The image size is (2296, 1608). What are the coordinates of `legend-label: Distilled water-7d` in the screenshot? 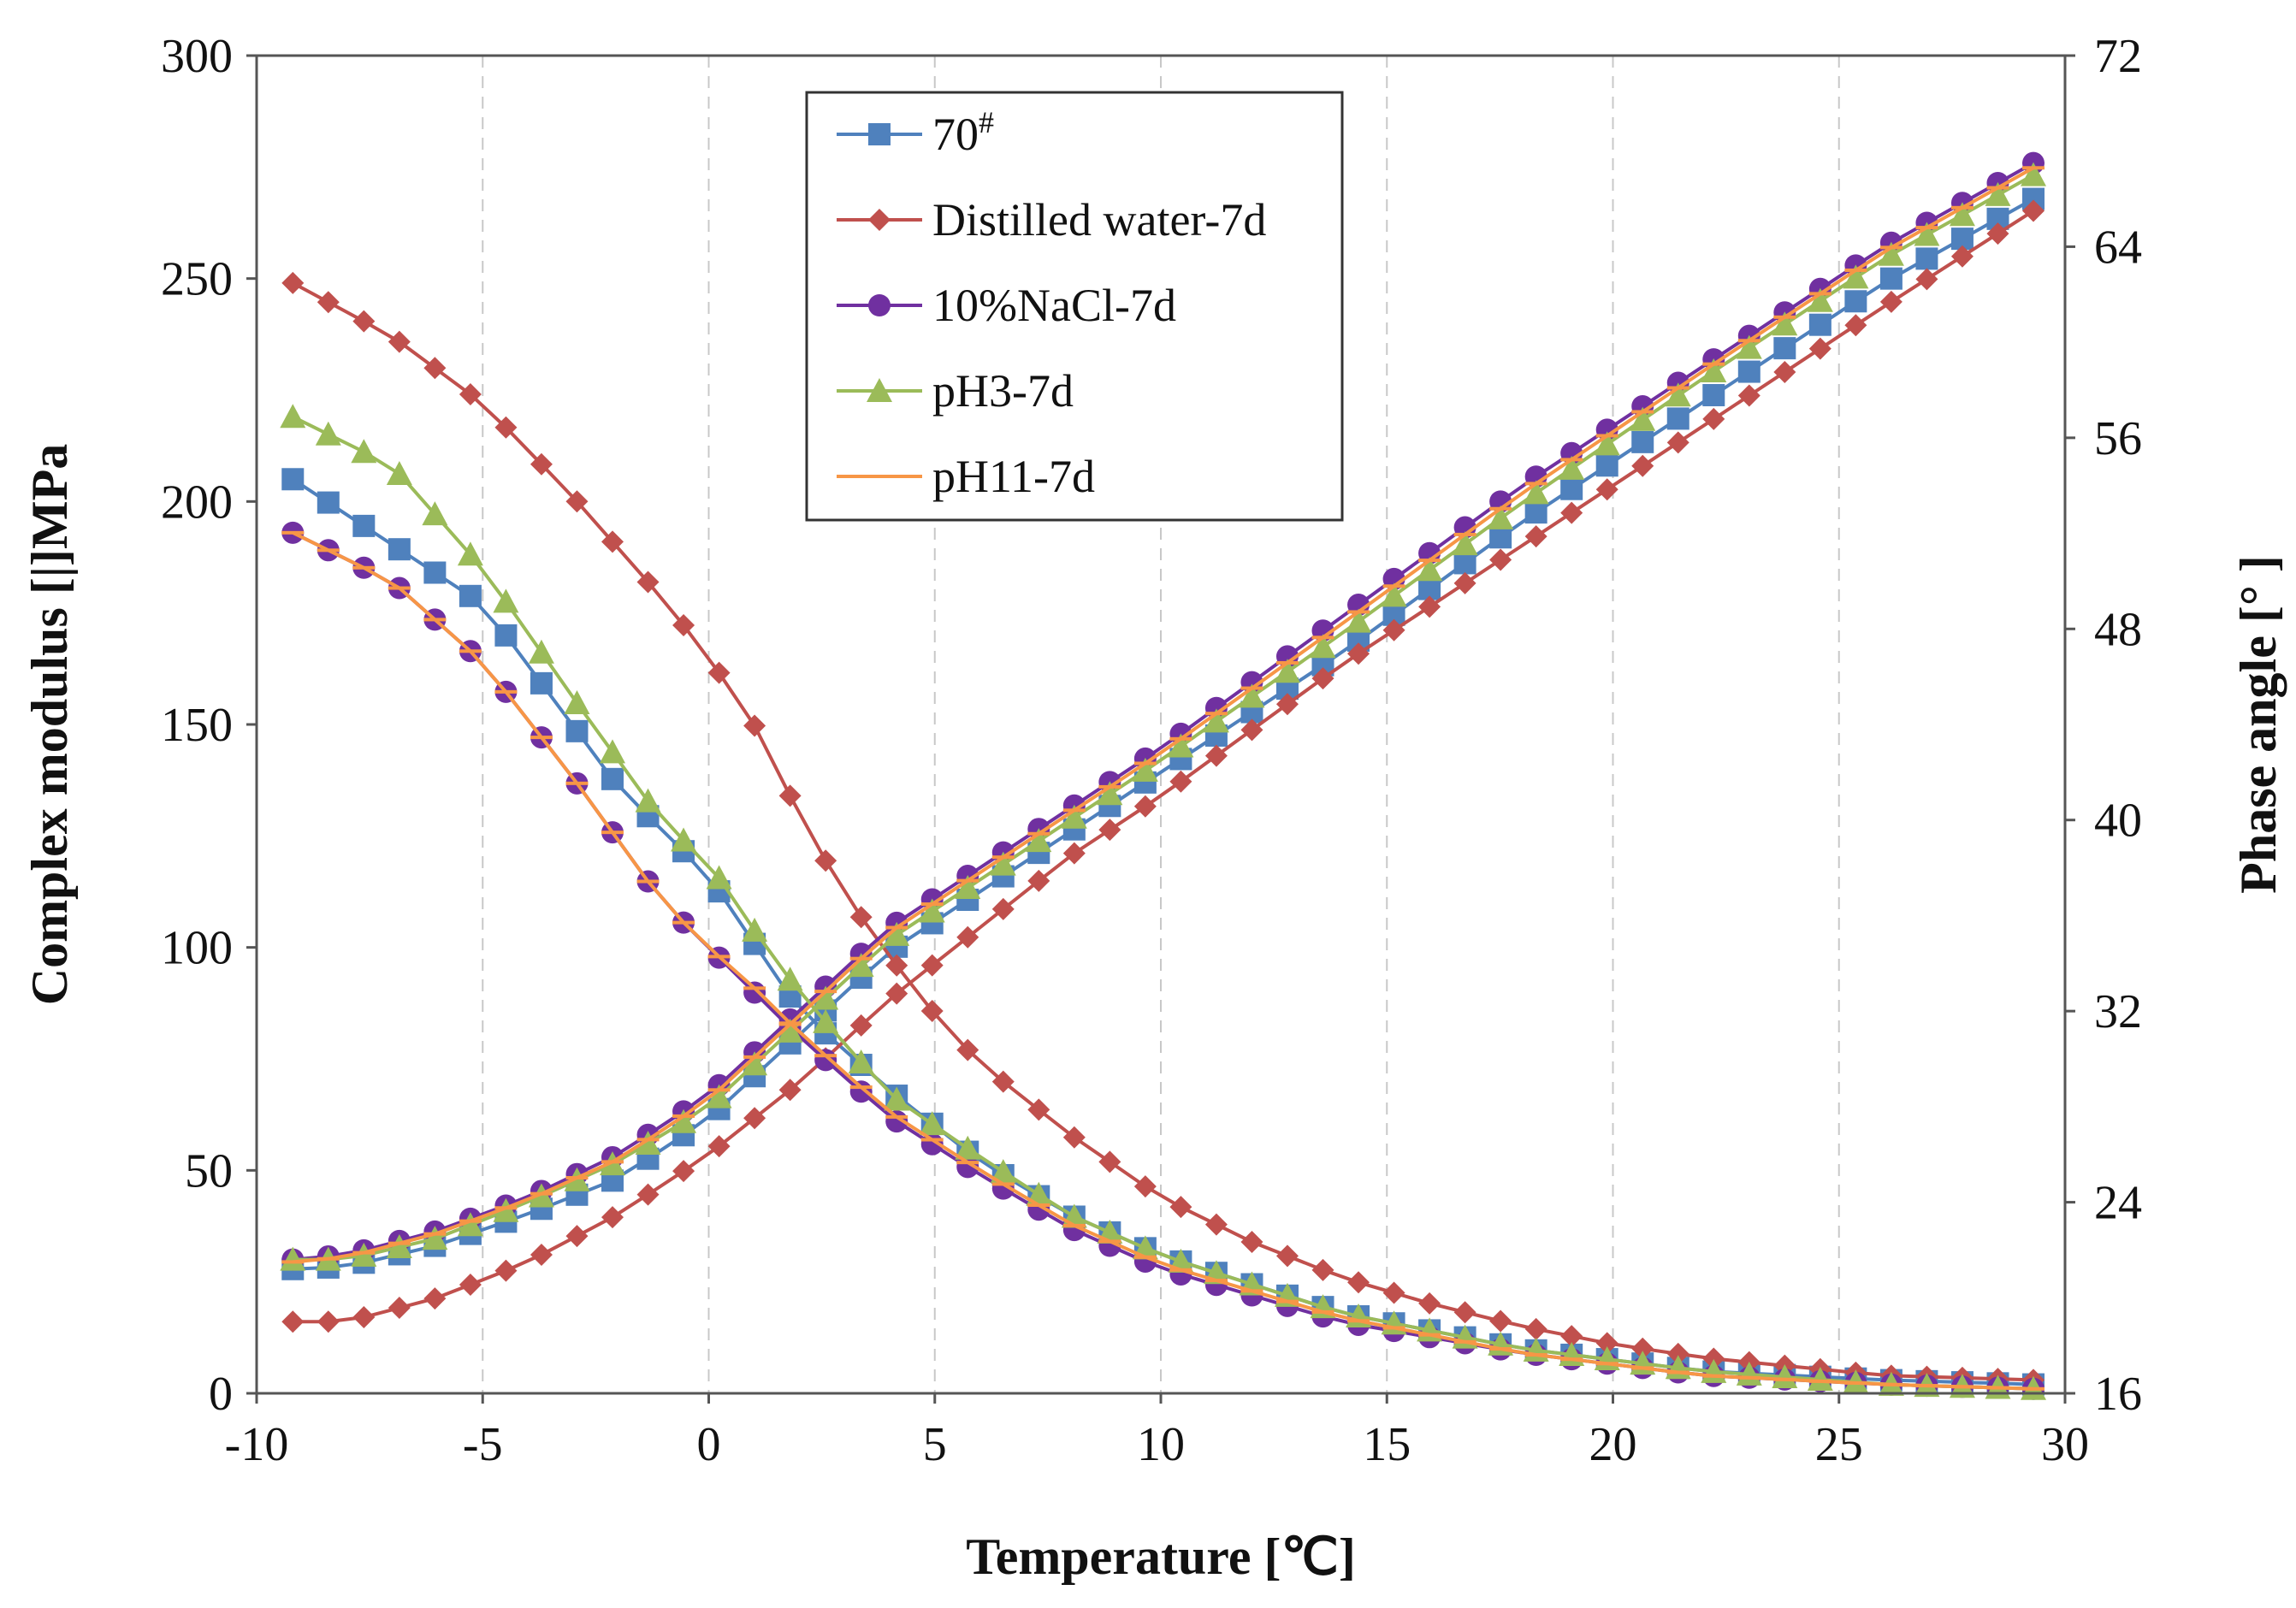 It's located at (1099, 219).